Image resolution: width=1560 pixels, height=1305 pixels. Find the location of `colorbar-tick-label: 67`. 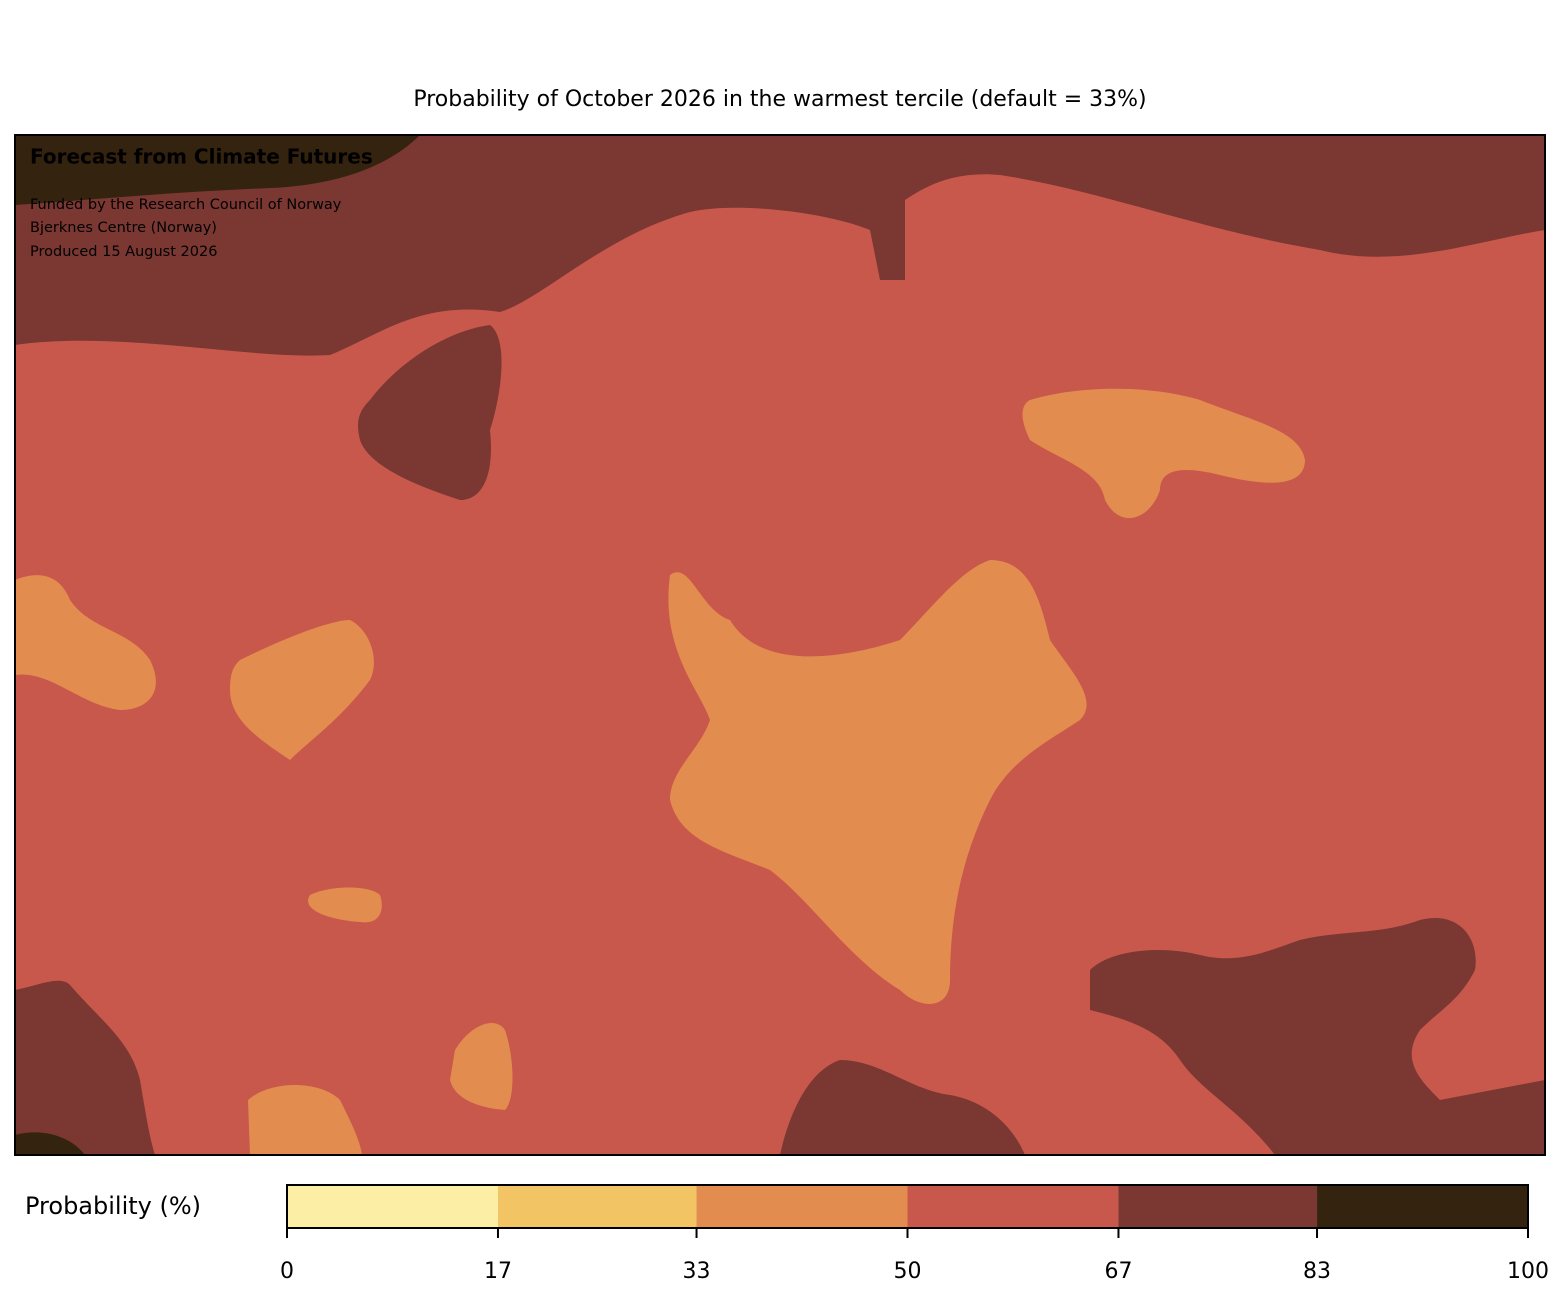

colorbar-tick-label: 67 is located at coordinates (1118, 1271).